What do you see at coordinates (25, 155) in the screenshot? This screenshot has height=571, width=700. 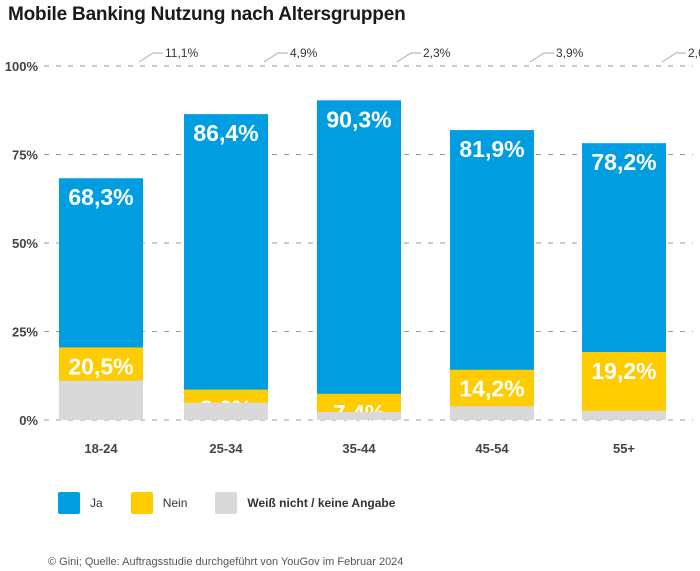 I see `y-tick-label: 75%` at bounding box center [25, 155].